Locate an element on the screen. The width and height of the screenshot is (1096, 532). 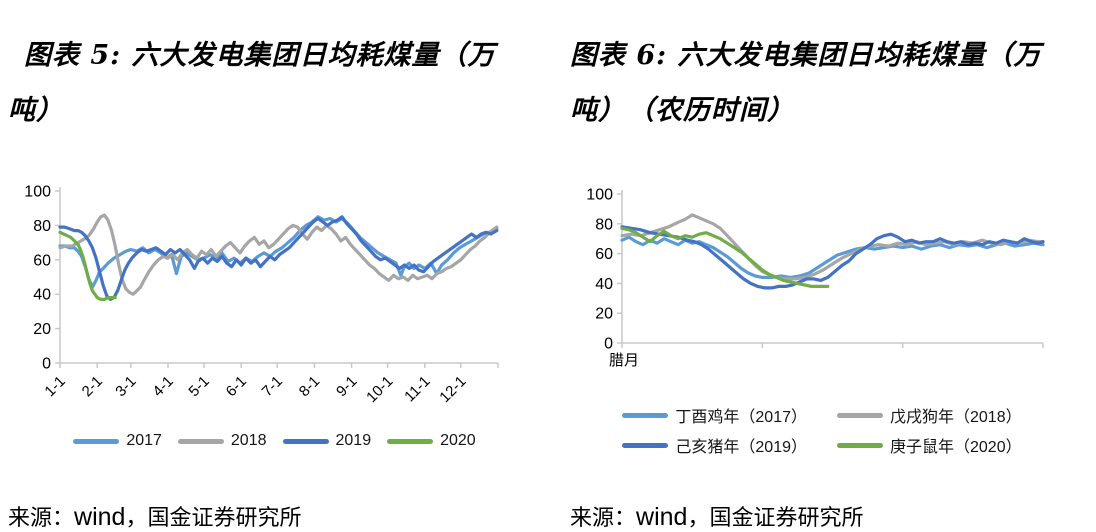
series-line-2020 is located at coordinates (87, 266).